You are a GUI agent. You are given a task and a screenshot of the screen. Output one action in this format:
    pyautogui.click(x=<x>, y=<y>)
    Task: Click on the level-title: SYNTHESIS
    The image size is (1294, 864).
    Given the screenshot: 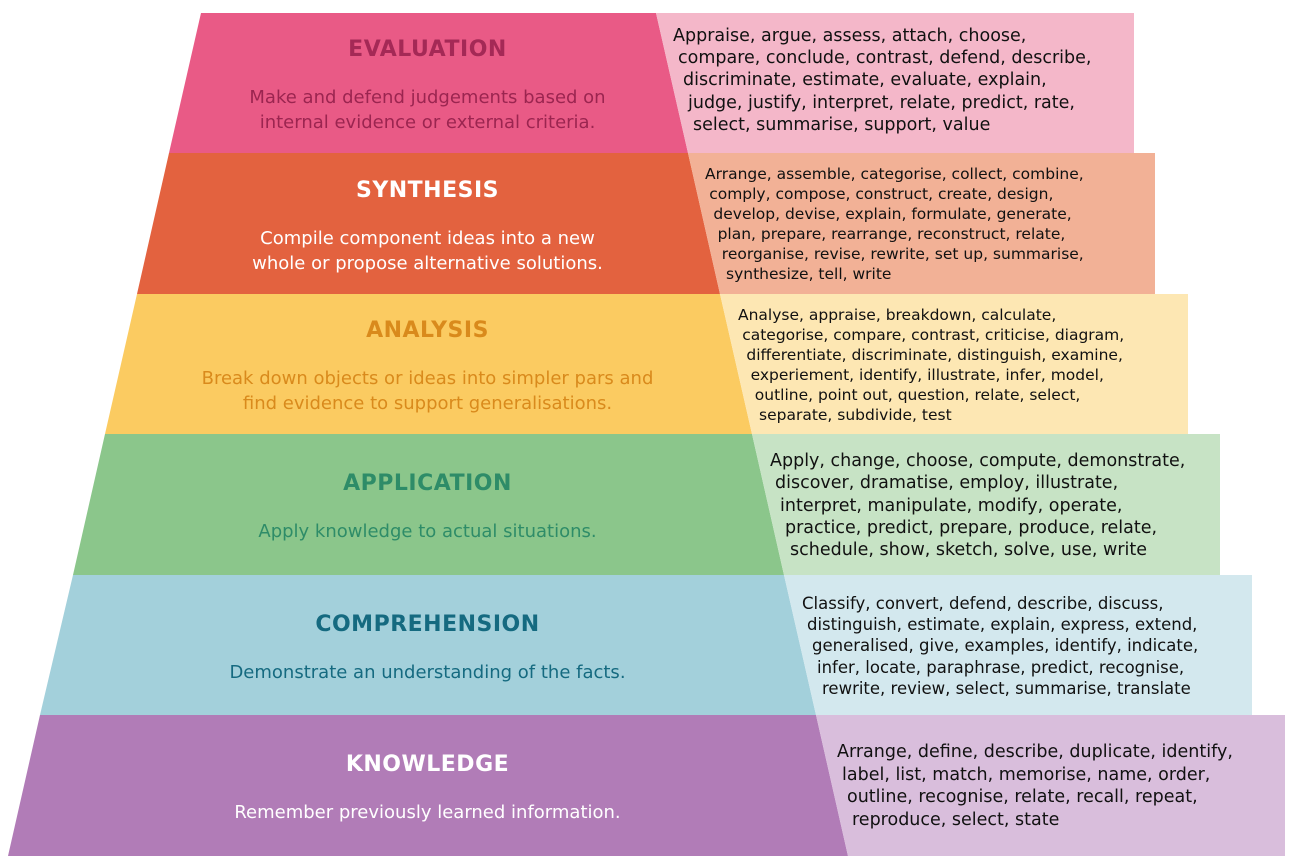 What is the action you would take?
    pyautogui.click(x=427, y=190)
    